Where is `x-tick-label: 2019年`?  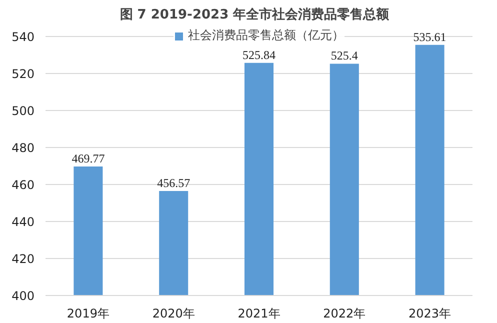 x-tick-label: 2019年 is located at coordinates (88, 313).